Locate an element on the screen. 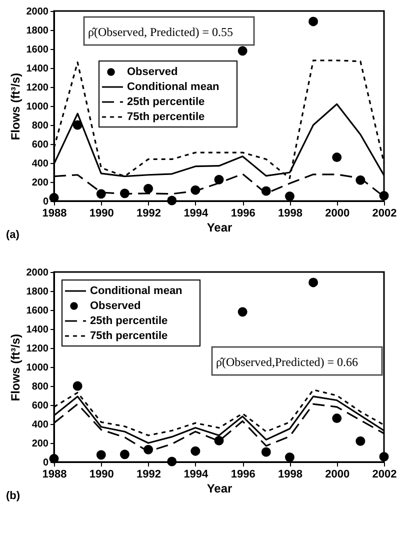  annotation: ρ̂(Observed, Predicted) = 0.55 is located at coordinates (161, 32).